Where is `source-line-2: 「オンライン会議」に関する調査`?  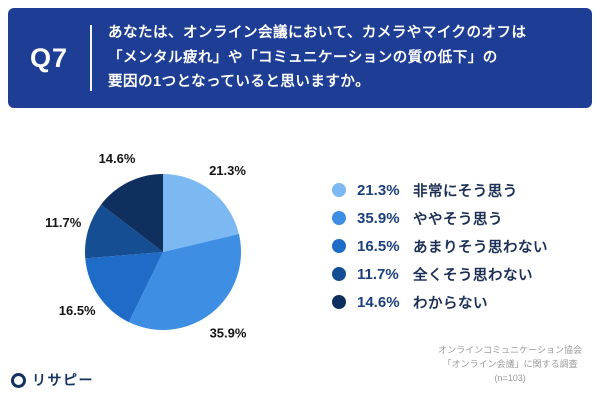
source-line-2: 「オンライン会議」に関する調査 is located at coordinates (510, 364).